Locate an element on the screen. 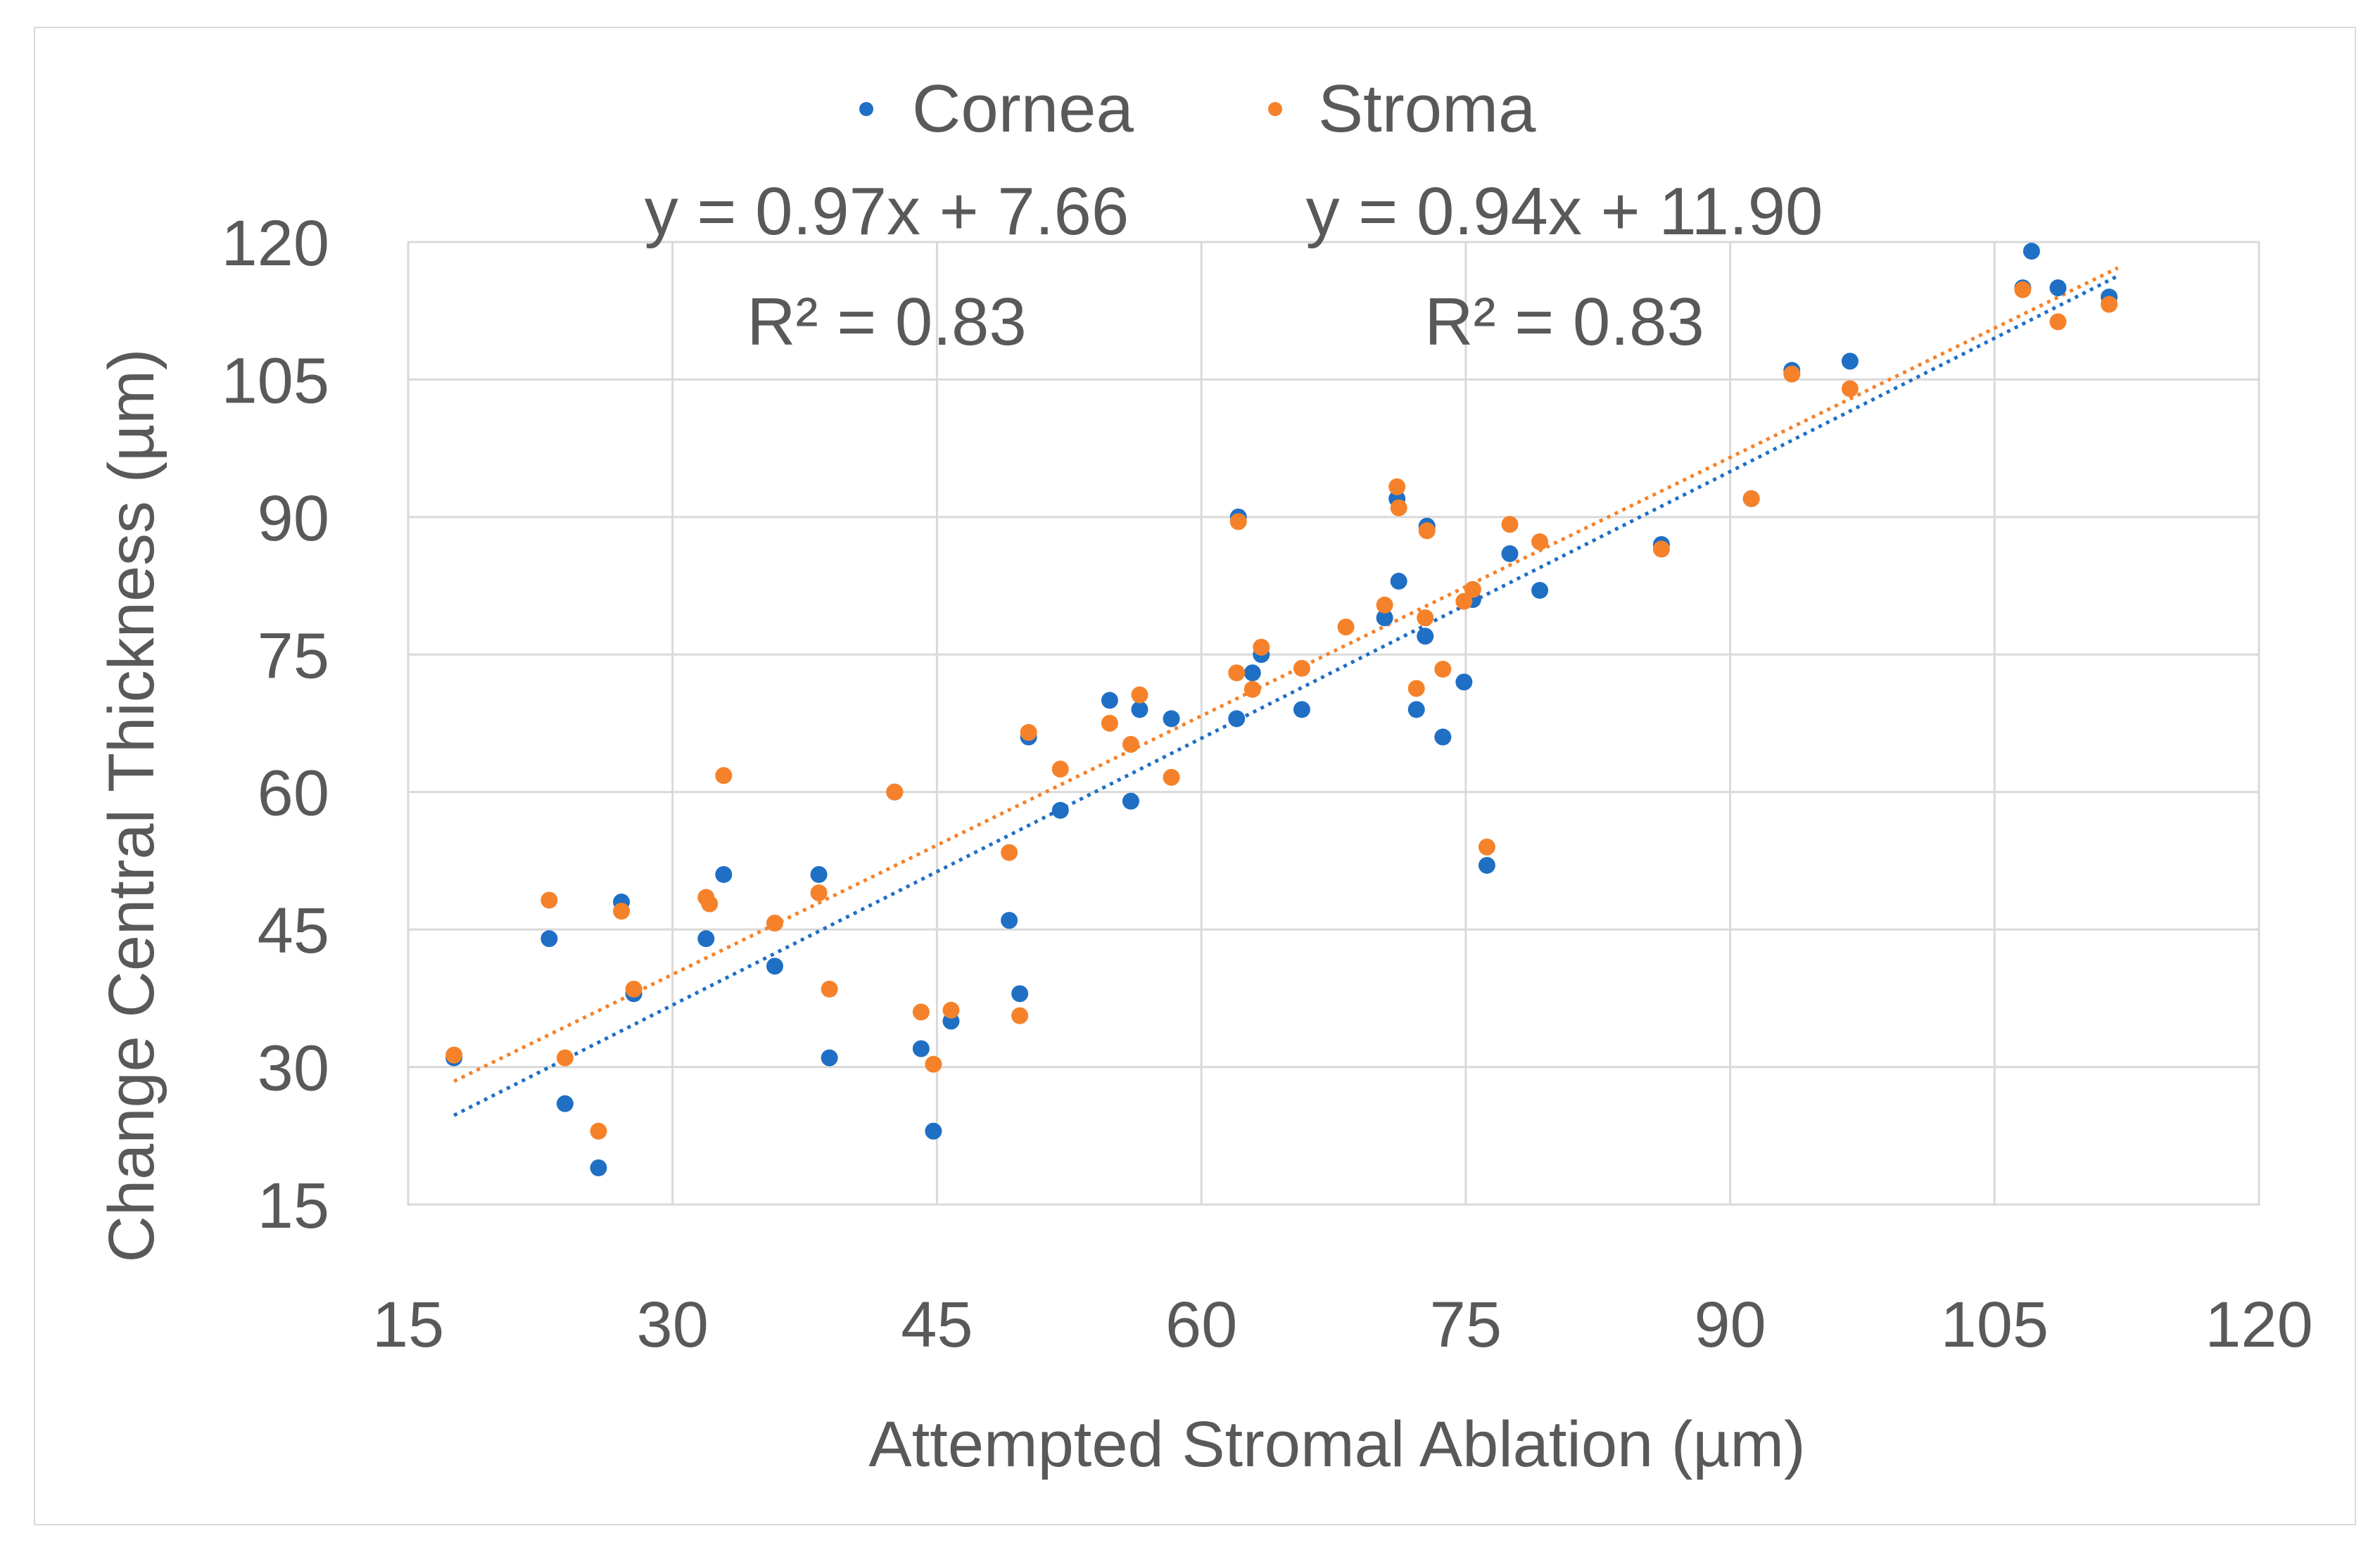 The image size is (2380, 1557). y-axis-title: Change Central Thickness (µm) is located at coordinates (131, 806).